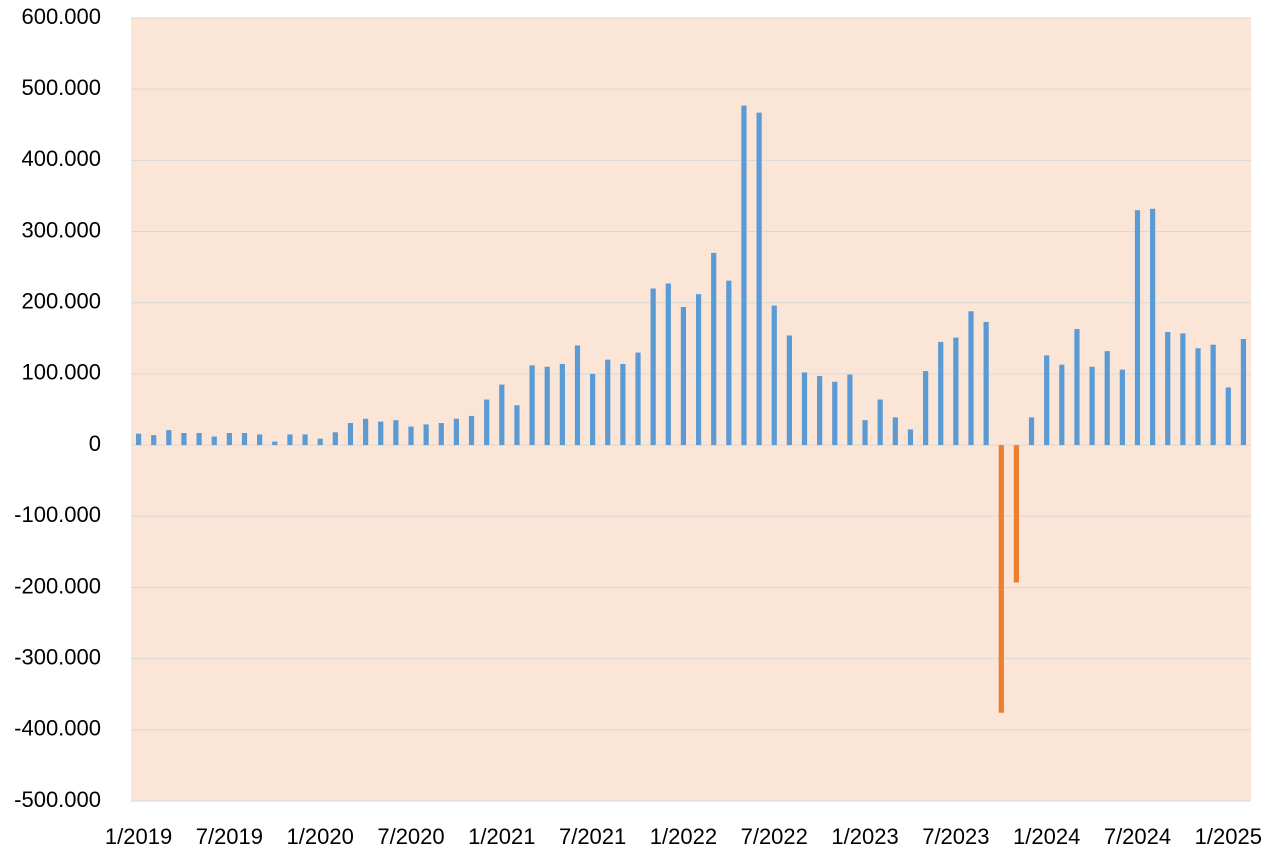 The width and height of the screenshot is (1288, 853). Describe the element at coordinates (61, 229) in the screenshot. I see `y-tick-label: 300.000` at that location.